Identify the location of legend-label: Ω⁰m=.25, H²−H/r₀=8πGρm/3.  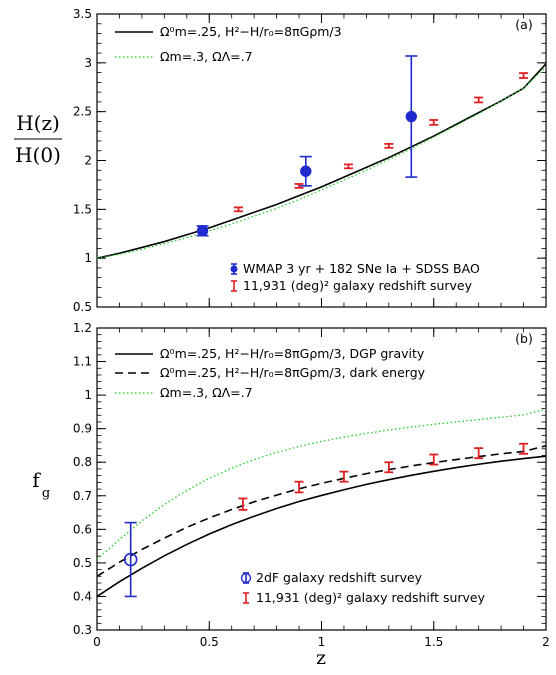
(251, 31).